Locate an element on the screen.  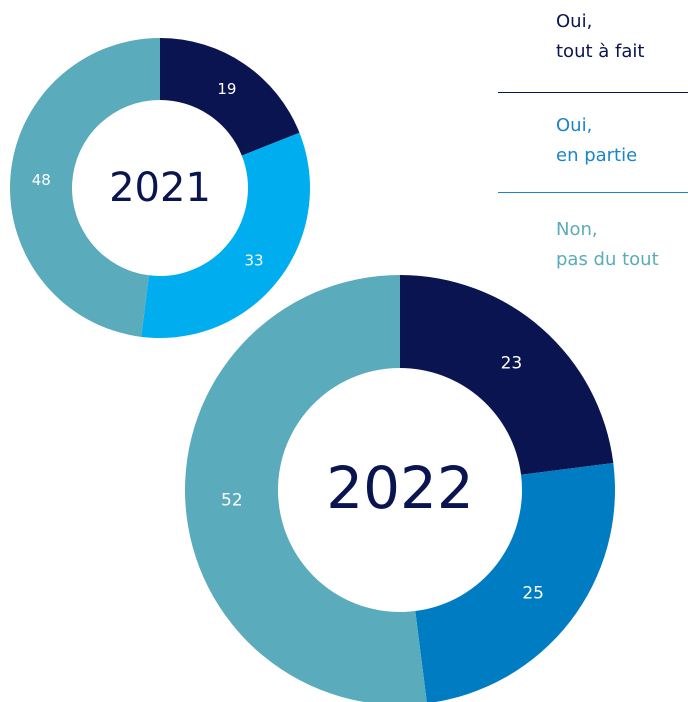
data-label: 25 is located at coordinates (533, 593).